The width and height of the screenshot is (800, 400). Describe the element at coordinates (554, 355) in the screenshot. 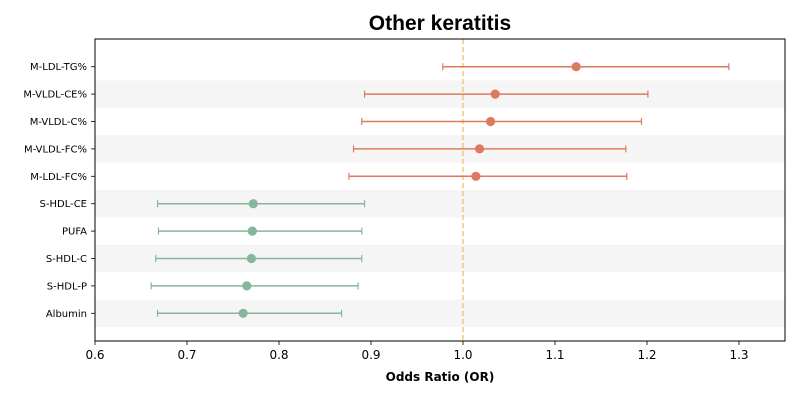

I see `x-tick-label: 1.1` at that location.